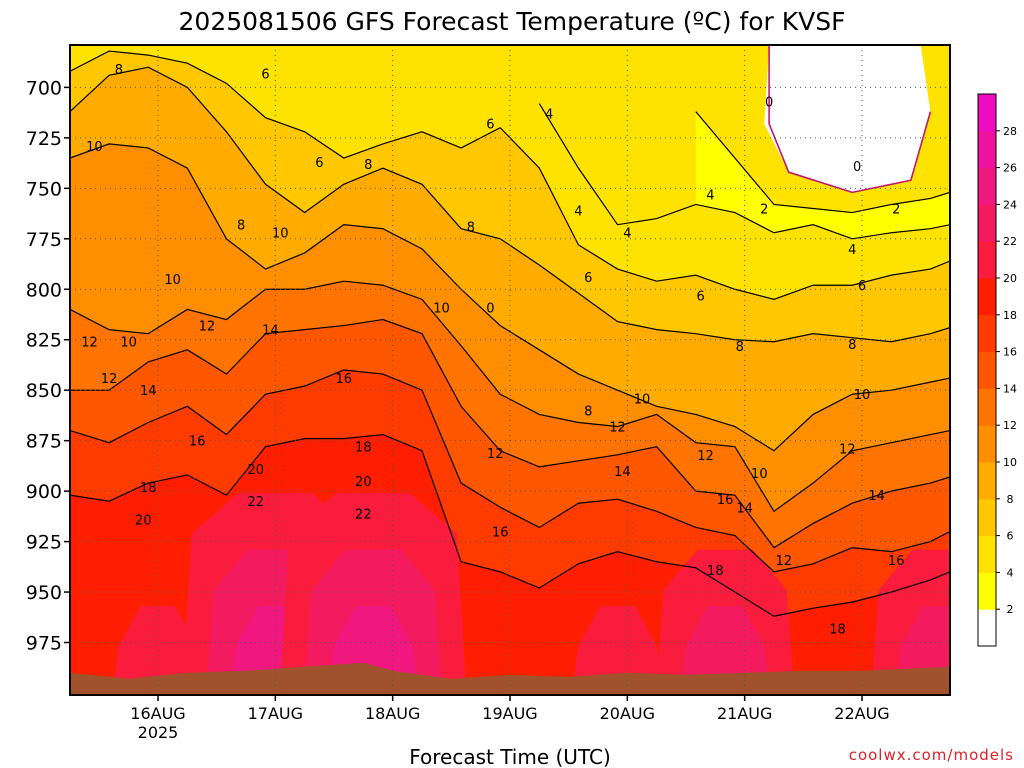  I want to click on colorbar-label: 18, so click(1010, 315).